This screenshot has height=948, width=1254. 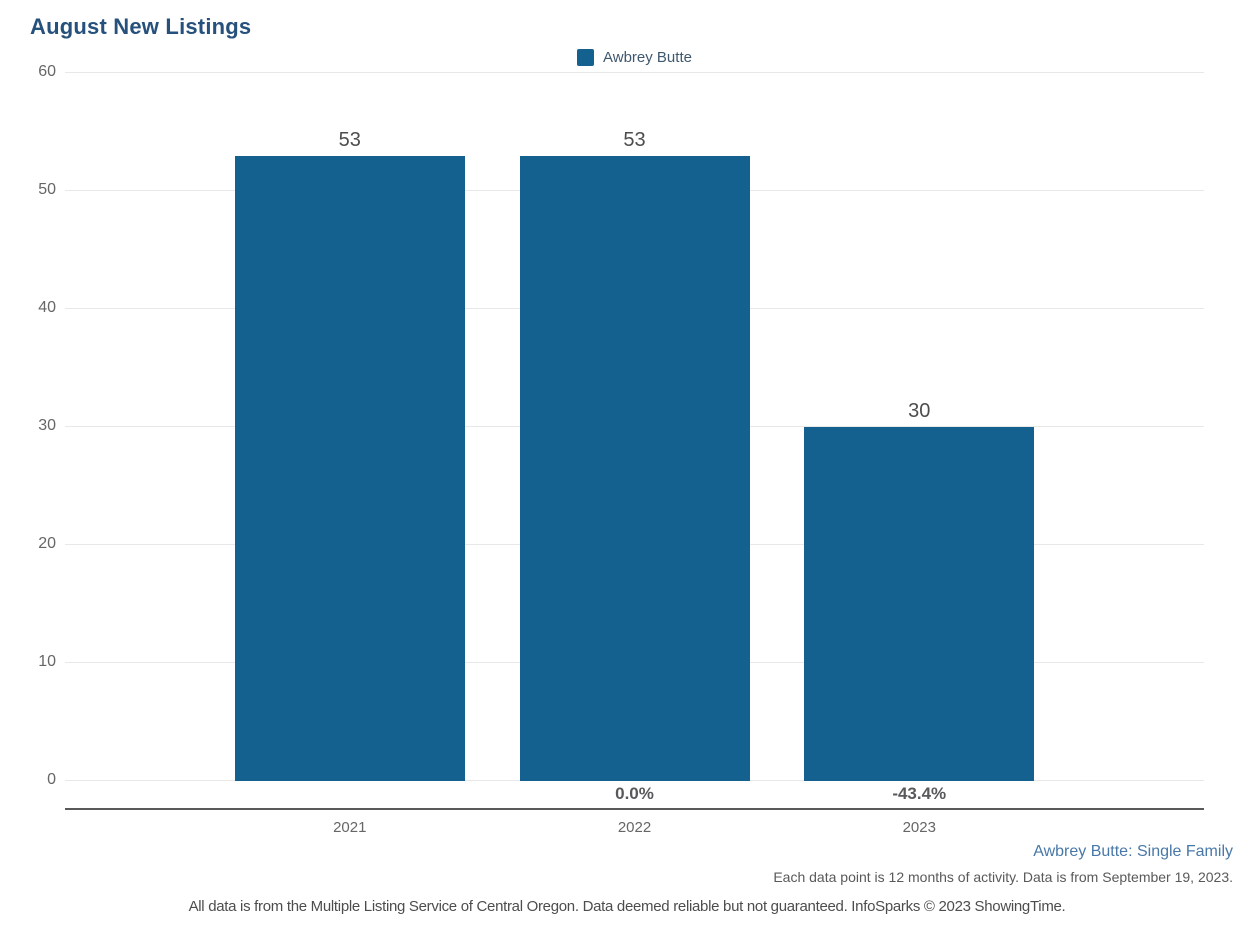 I want to click on bar-2022: 53, so click(x=634, y=455).